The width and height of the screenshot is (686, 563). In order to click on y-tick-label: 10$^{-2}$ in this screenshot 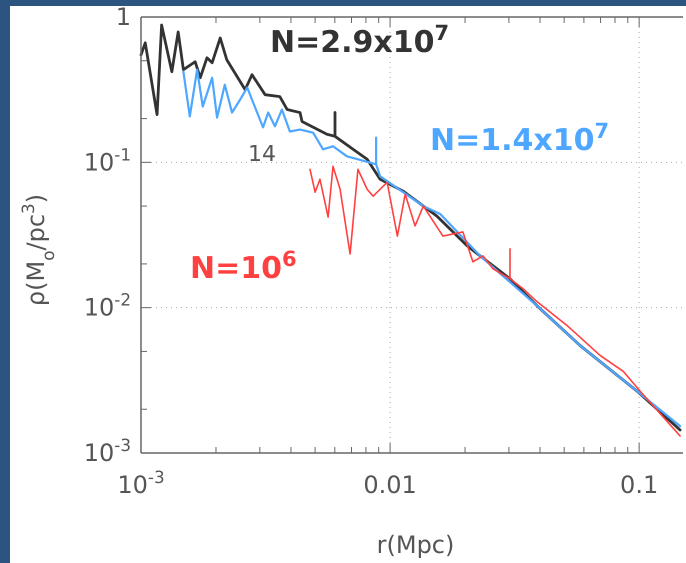, I will do `click(107, 306)`.